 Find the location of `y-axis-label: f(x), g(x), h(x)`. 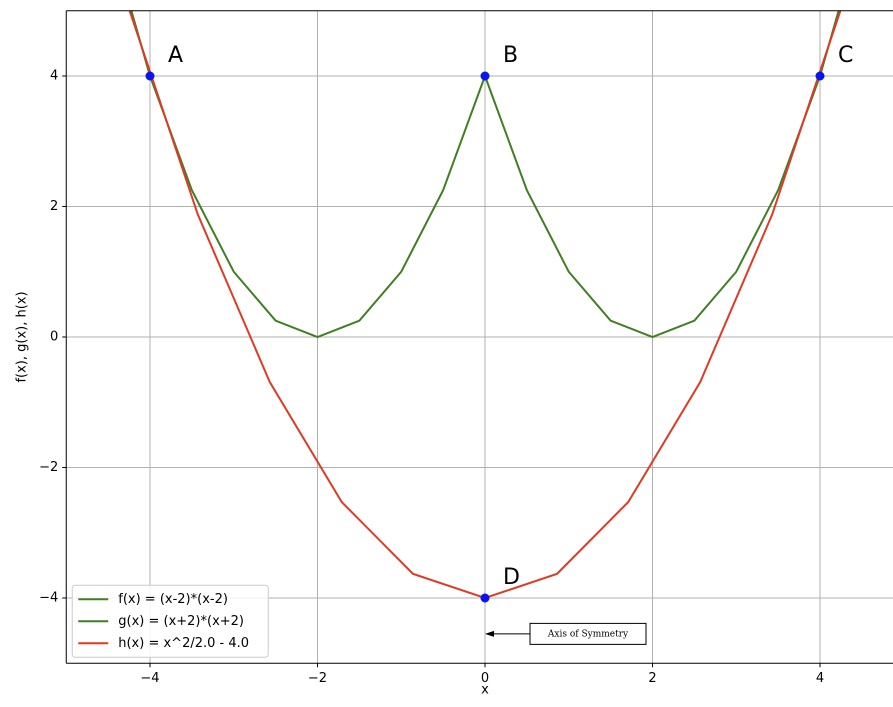

y-axis-label: f(x), g(x), h(x) is located at coordinates (22, 336).